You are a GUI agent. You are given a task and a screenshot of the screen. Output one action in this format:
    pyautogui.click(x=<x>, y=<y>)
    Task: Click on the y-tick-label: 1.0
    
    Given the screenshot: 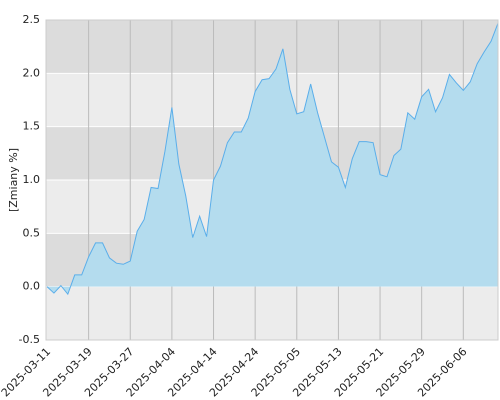 What is the action you would take?
    pyautogui.click(x=32, y=179)
    